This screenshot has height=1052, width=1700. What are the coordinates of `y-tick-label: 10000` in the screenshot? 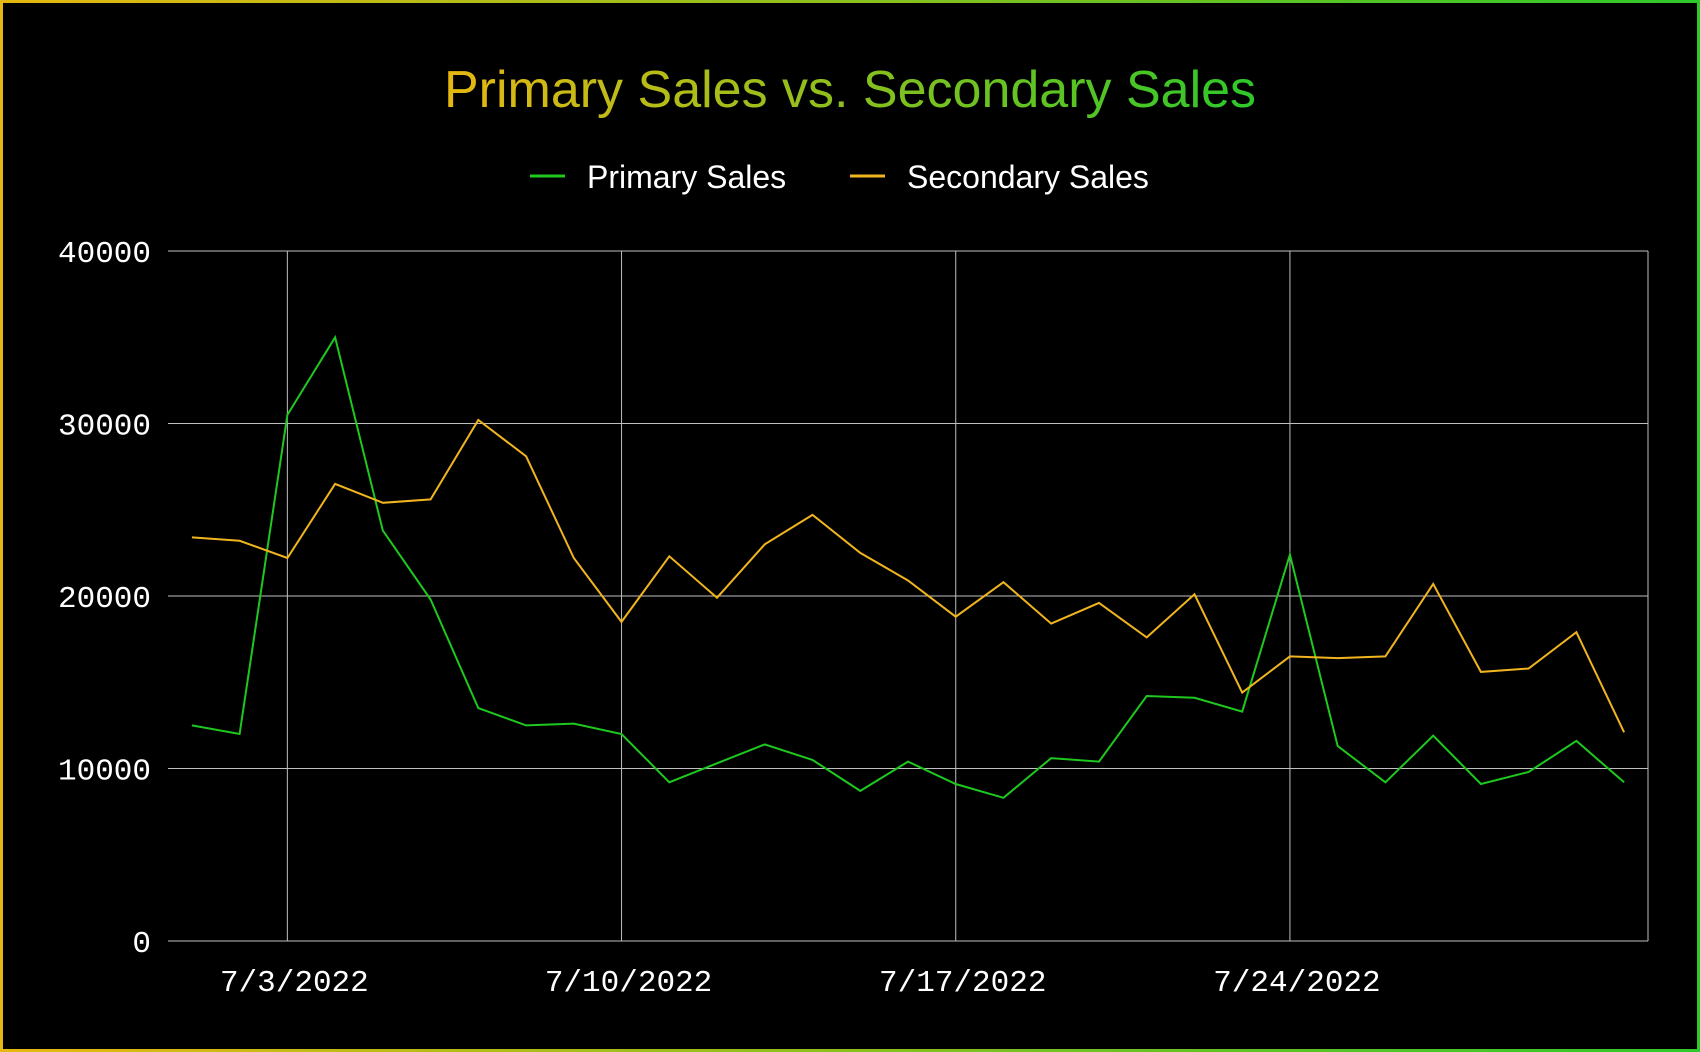 It's located at (104, 772).